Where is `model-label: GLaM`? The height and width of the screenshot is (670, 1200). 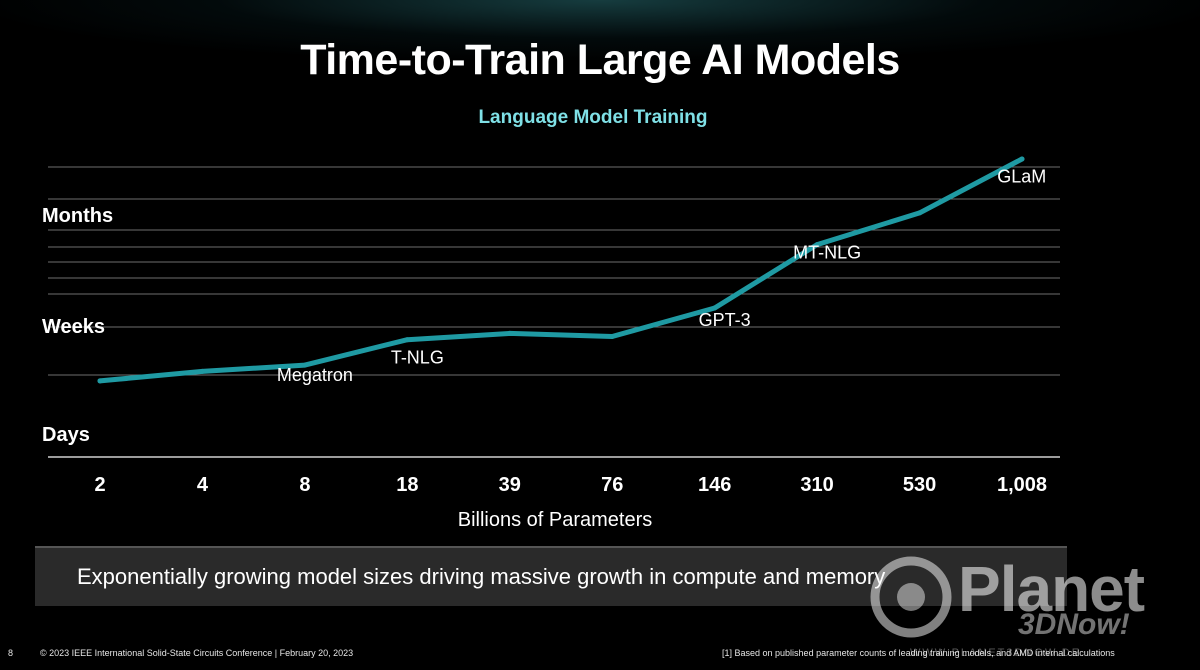
model-label: GLaM is located at coordinates (1021, 176).